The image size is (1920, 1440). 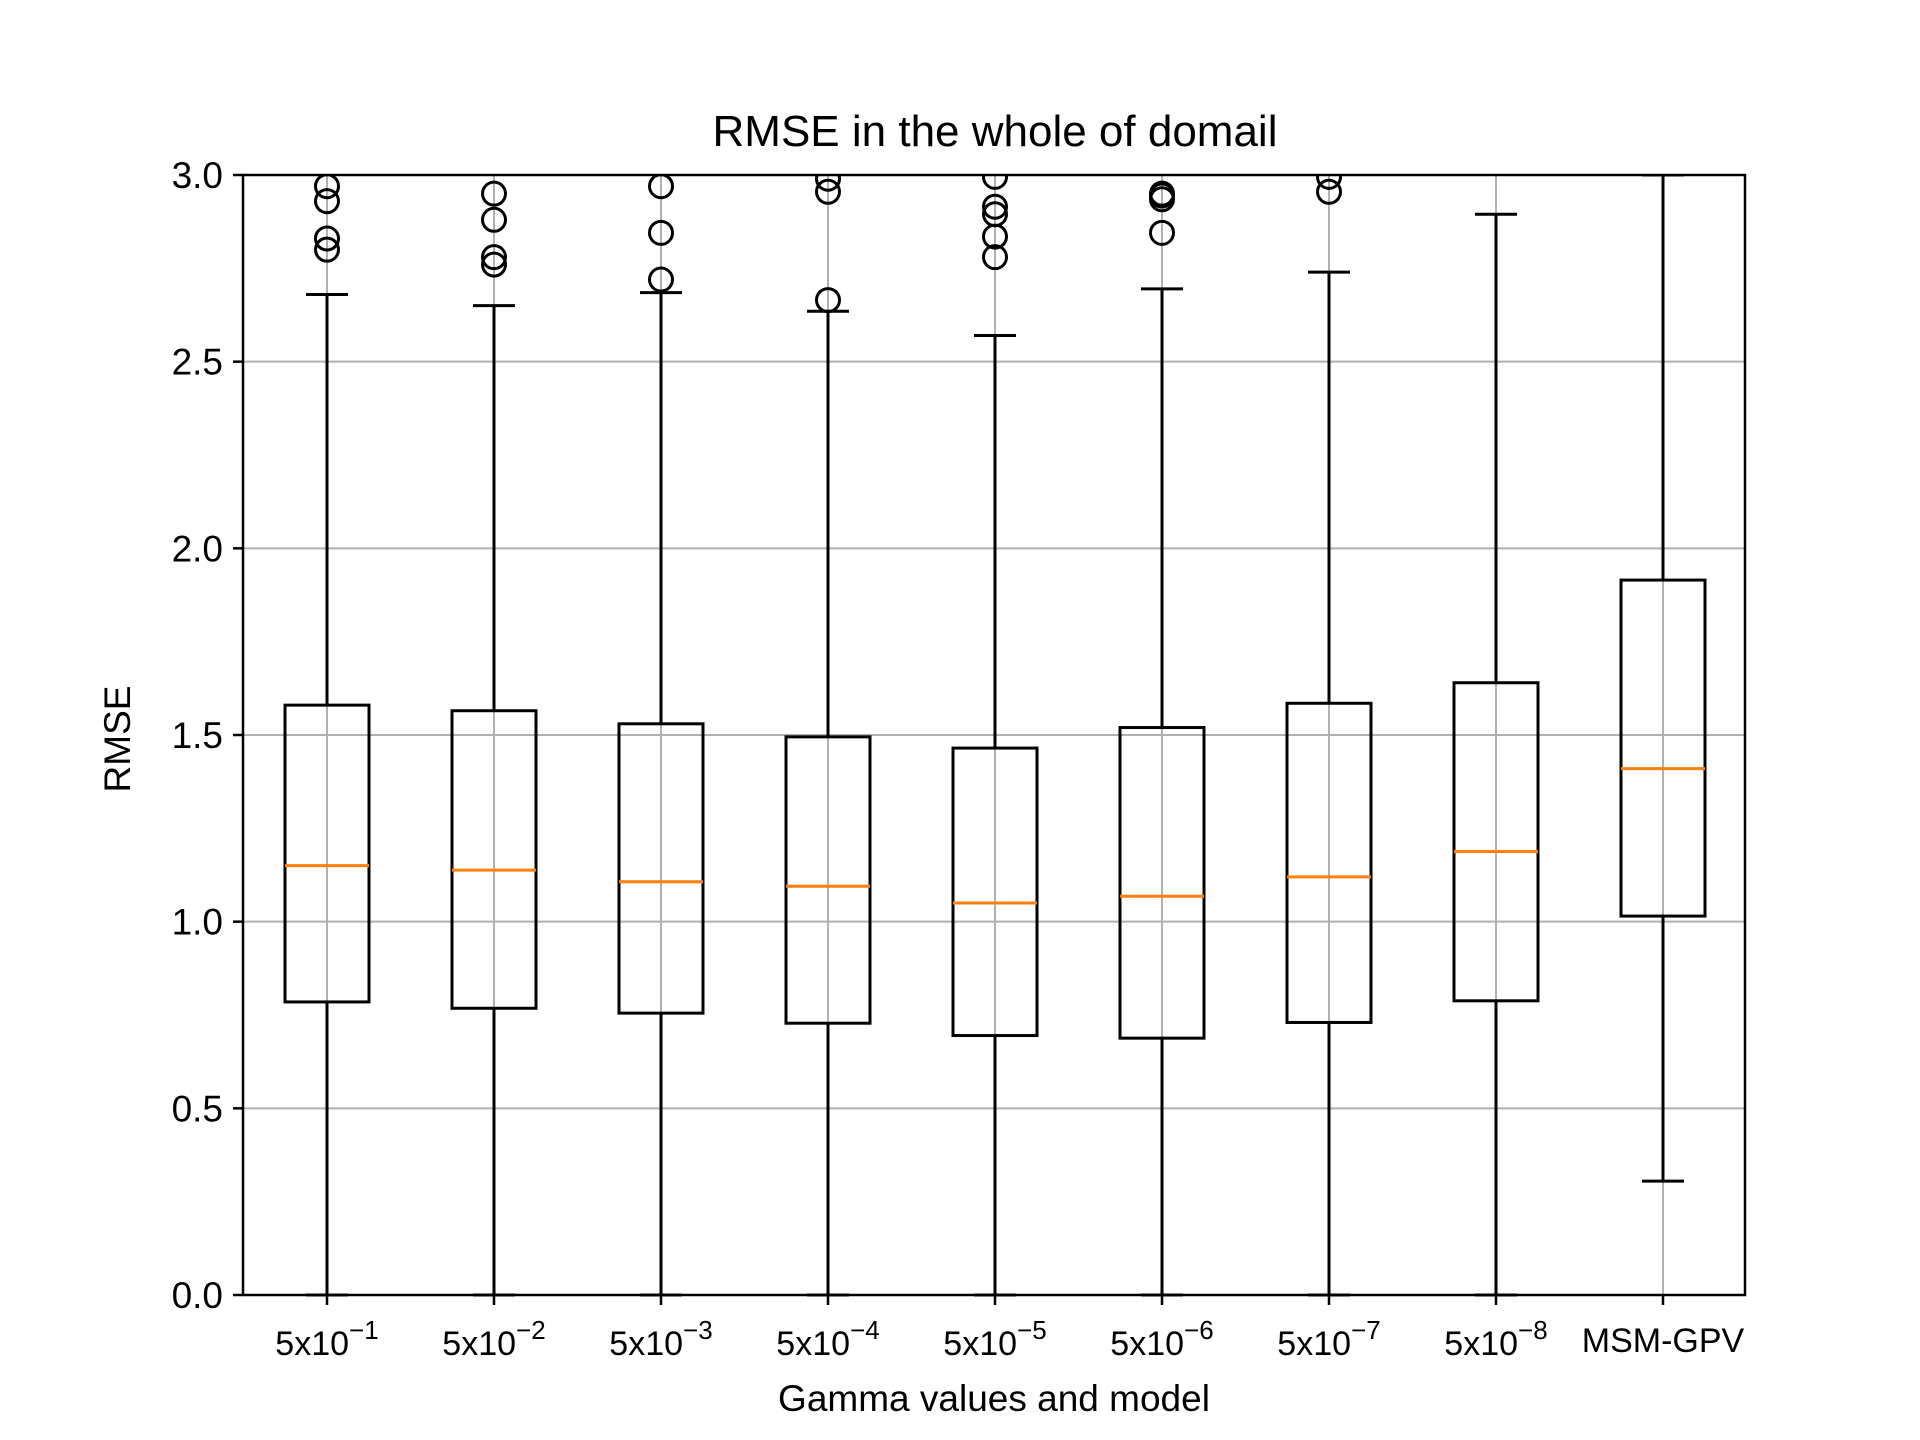 What do you see at coordinates (660, 1339) in the screenshot?
I see `x-tick-label: 5x10⁻³` at bounding box center [660, 1339].